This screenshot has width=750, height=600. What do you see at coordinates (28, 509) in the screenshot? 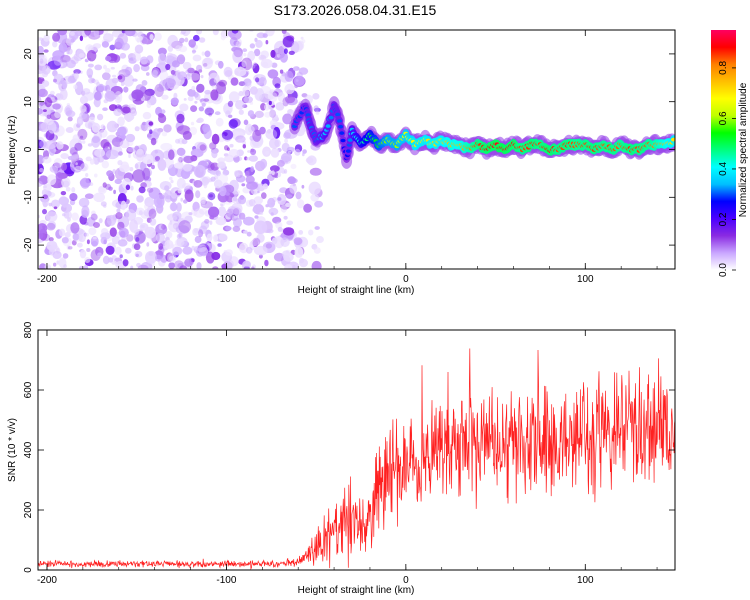
I see `snr-y-tick-label: 200` at bounding box center [28, 509].